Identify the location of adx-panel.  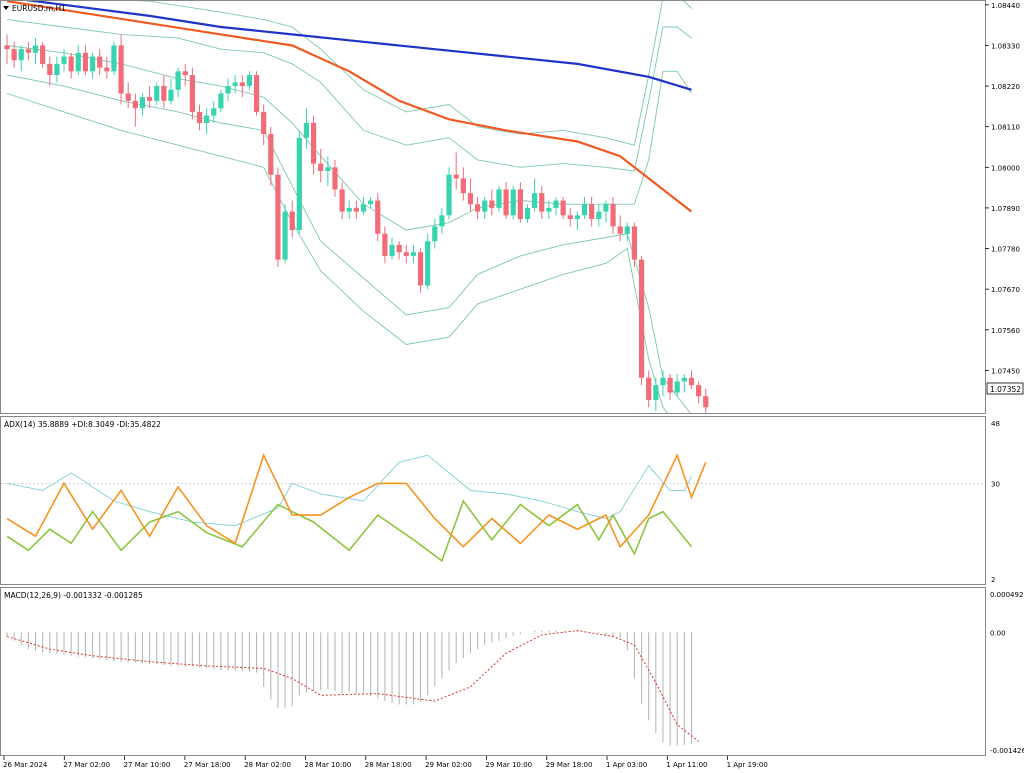
(492, 508).